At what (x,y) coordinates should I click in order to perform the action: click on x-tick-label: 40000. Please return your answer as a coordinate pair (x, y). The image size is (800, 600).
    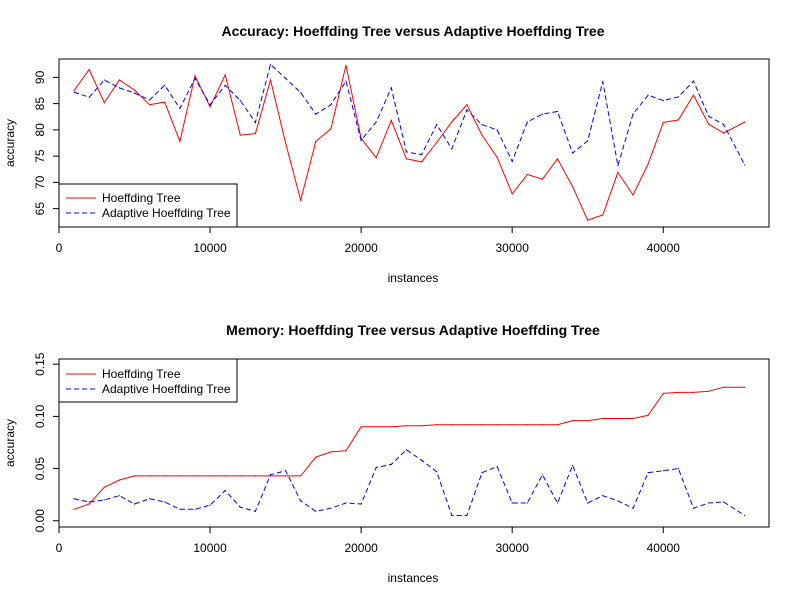
    Looking at the image, I should click on (664, 248).